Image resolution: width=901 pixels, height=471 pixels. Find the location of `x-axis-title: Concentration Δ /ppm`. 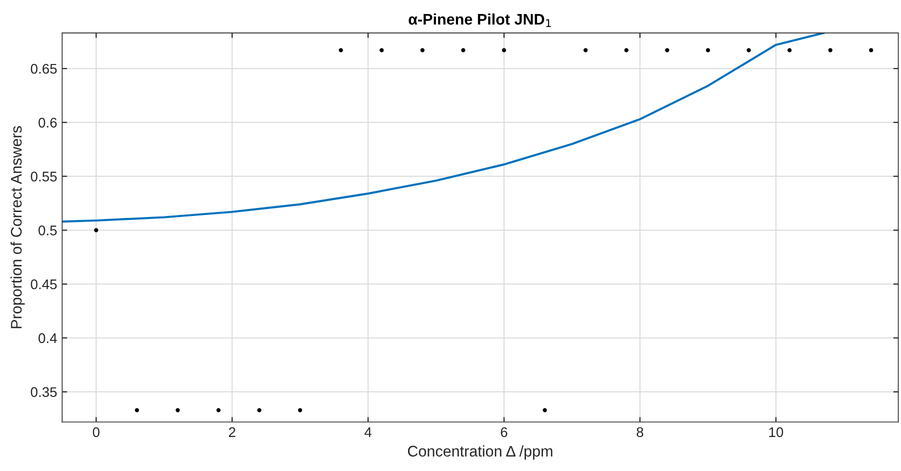

x-axis-title: Concentration Δ /ppm is located at coordinates (480, 452).